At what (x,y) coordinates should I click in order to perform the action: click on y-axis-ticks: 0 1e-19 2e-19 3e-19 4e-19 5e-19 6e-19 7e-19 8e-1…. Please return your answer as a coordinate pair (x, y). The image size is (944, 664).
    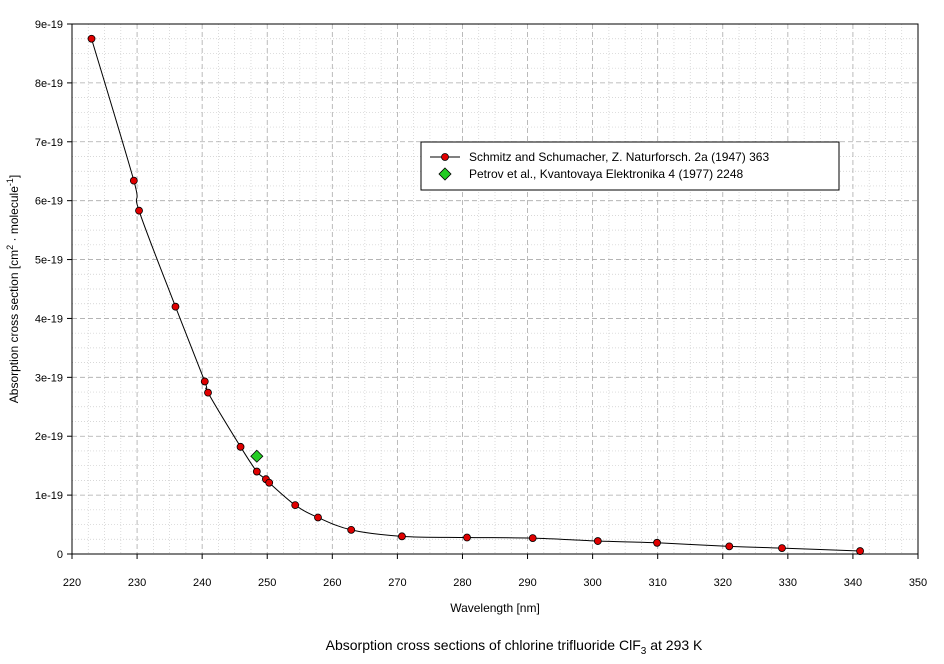
    Looking at the image, I should click on (53, 290).